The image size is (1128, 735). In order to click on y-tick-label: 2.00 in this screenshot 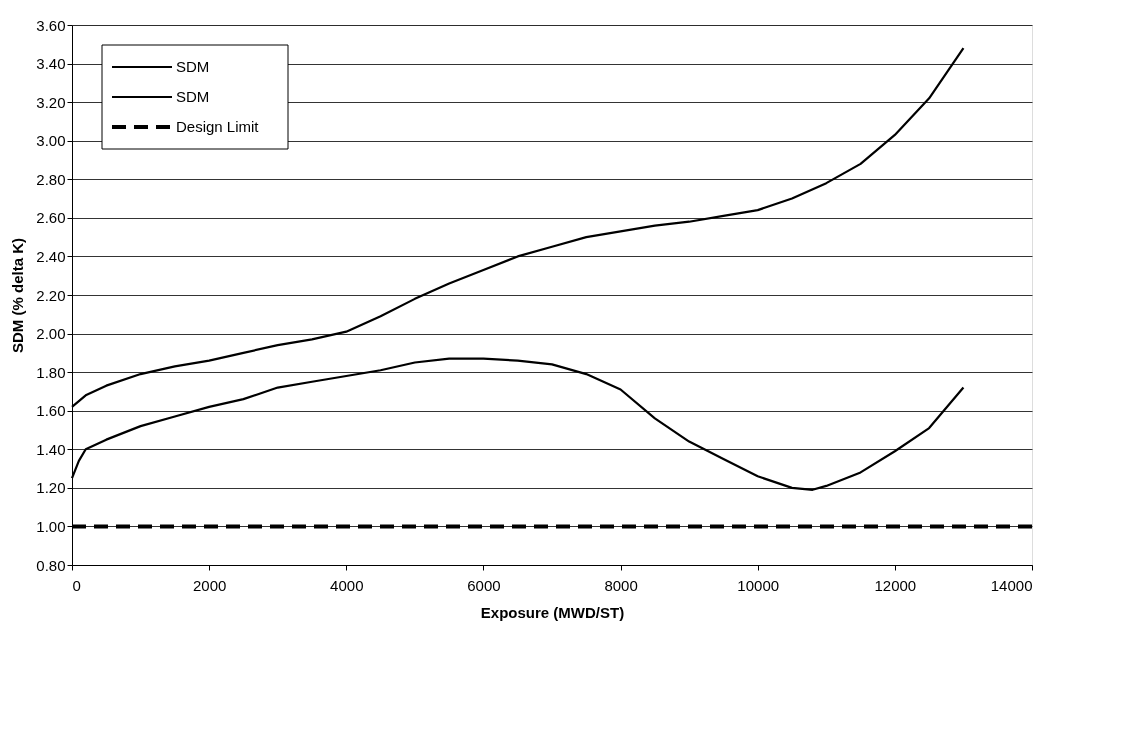, I will do `click(51, 334)`.